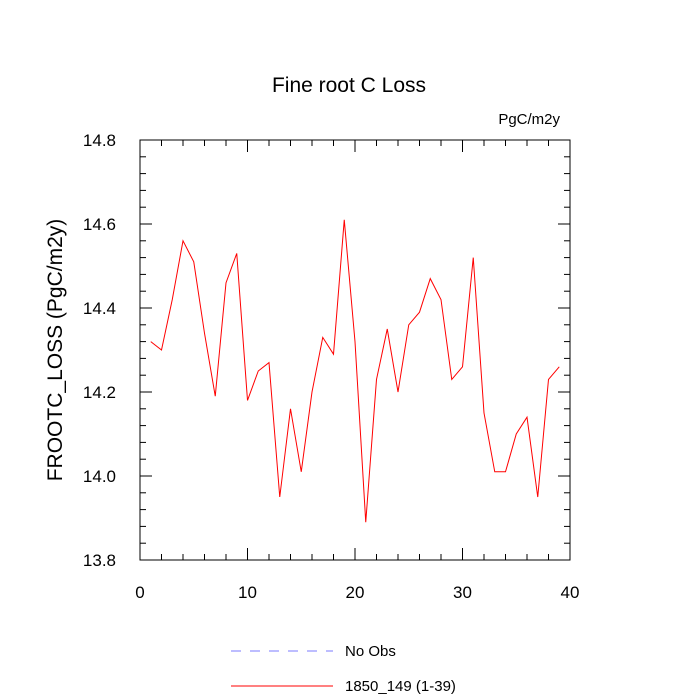 The height and width of the screenshot is (700, 700). I want to click on y-tick-label: 14.8, so click(99, 140).